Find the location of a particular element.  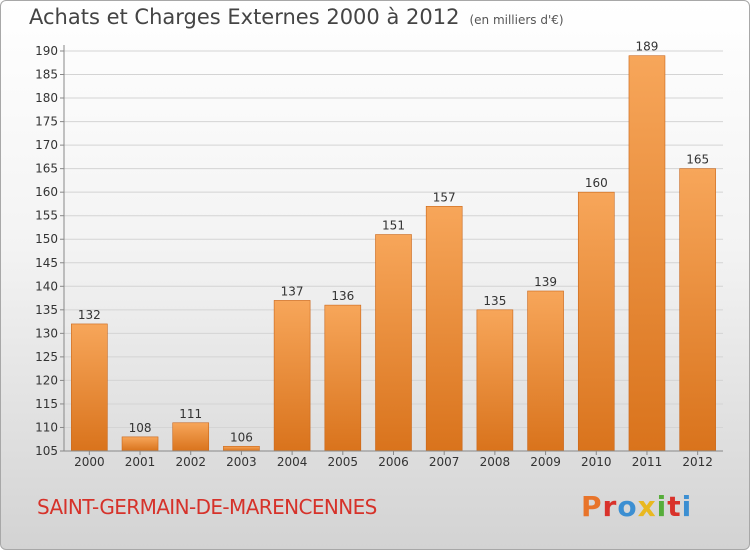

x-tick-label: 2012 is located at coordinates (697, 462).